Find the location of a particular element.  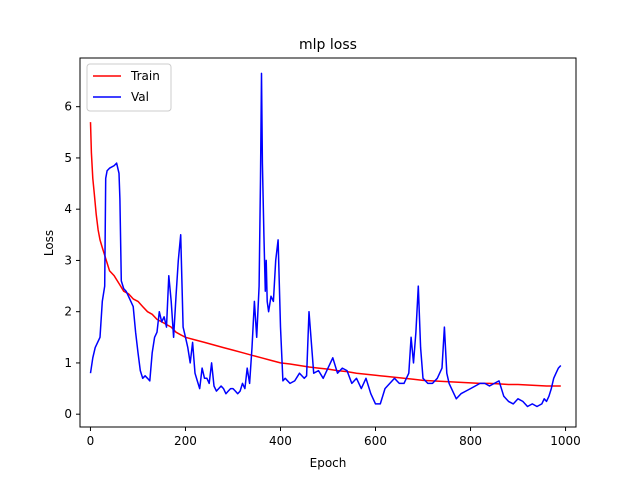

y-axis-label: Loss is located at coordinates (49, 243).